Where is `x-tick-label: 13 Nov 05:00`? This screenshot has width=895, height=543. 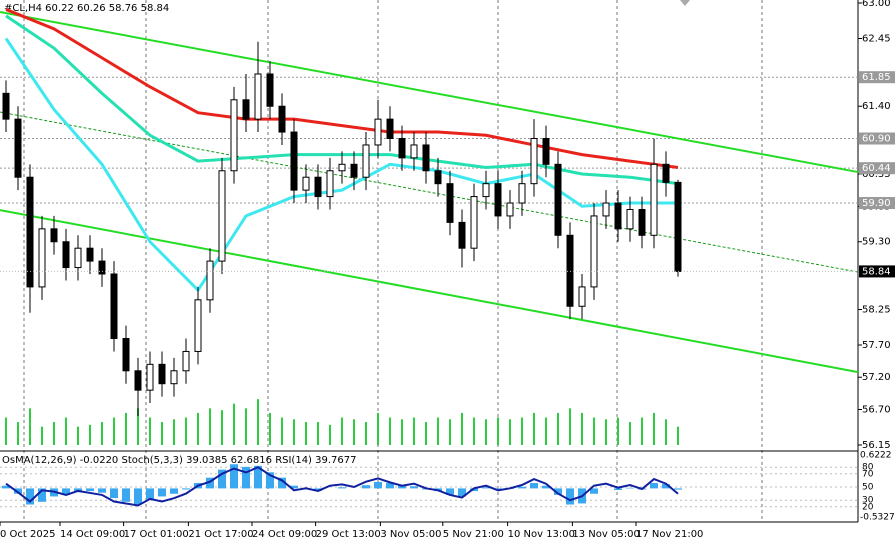 x-tick-label: 13 Nov 05:00 is located at coordinates (605, 534).